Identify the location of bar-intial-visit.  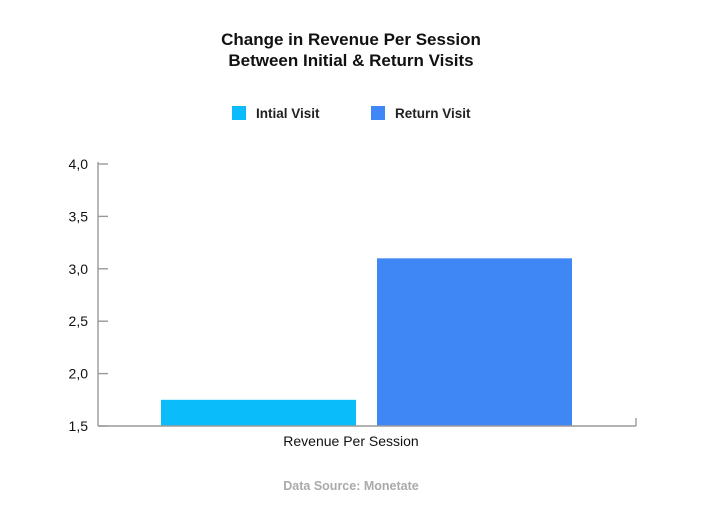
(258, 412).